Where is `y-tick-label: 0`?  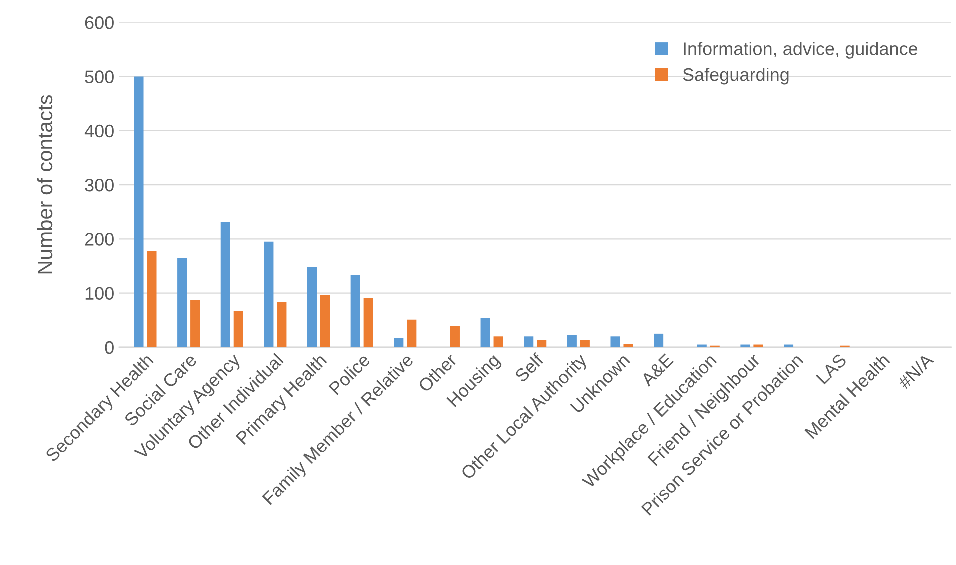 y-tick-label: 0 is located at coordinates (109, 347).